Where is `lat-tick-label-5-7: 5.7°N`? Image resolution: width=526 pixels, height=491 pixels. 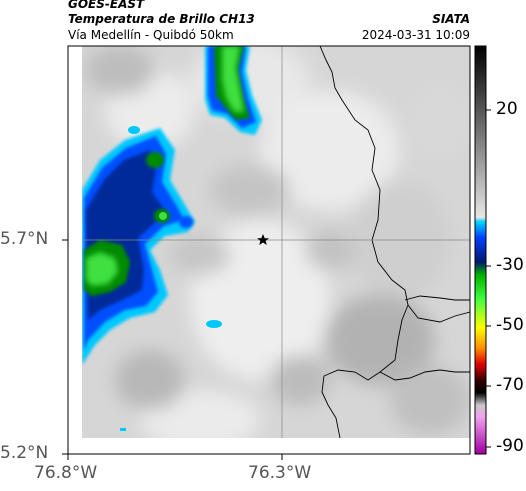 lat-tick-label-5-7: 5.7°N is located at coordinates (24, 239).